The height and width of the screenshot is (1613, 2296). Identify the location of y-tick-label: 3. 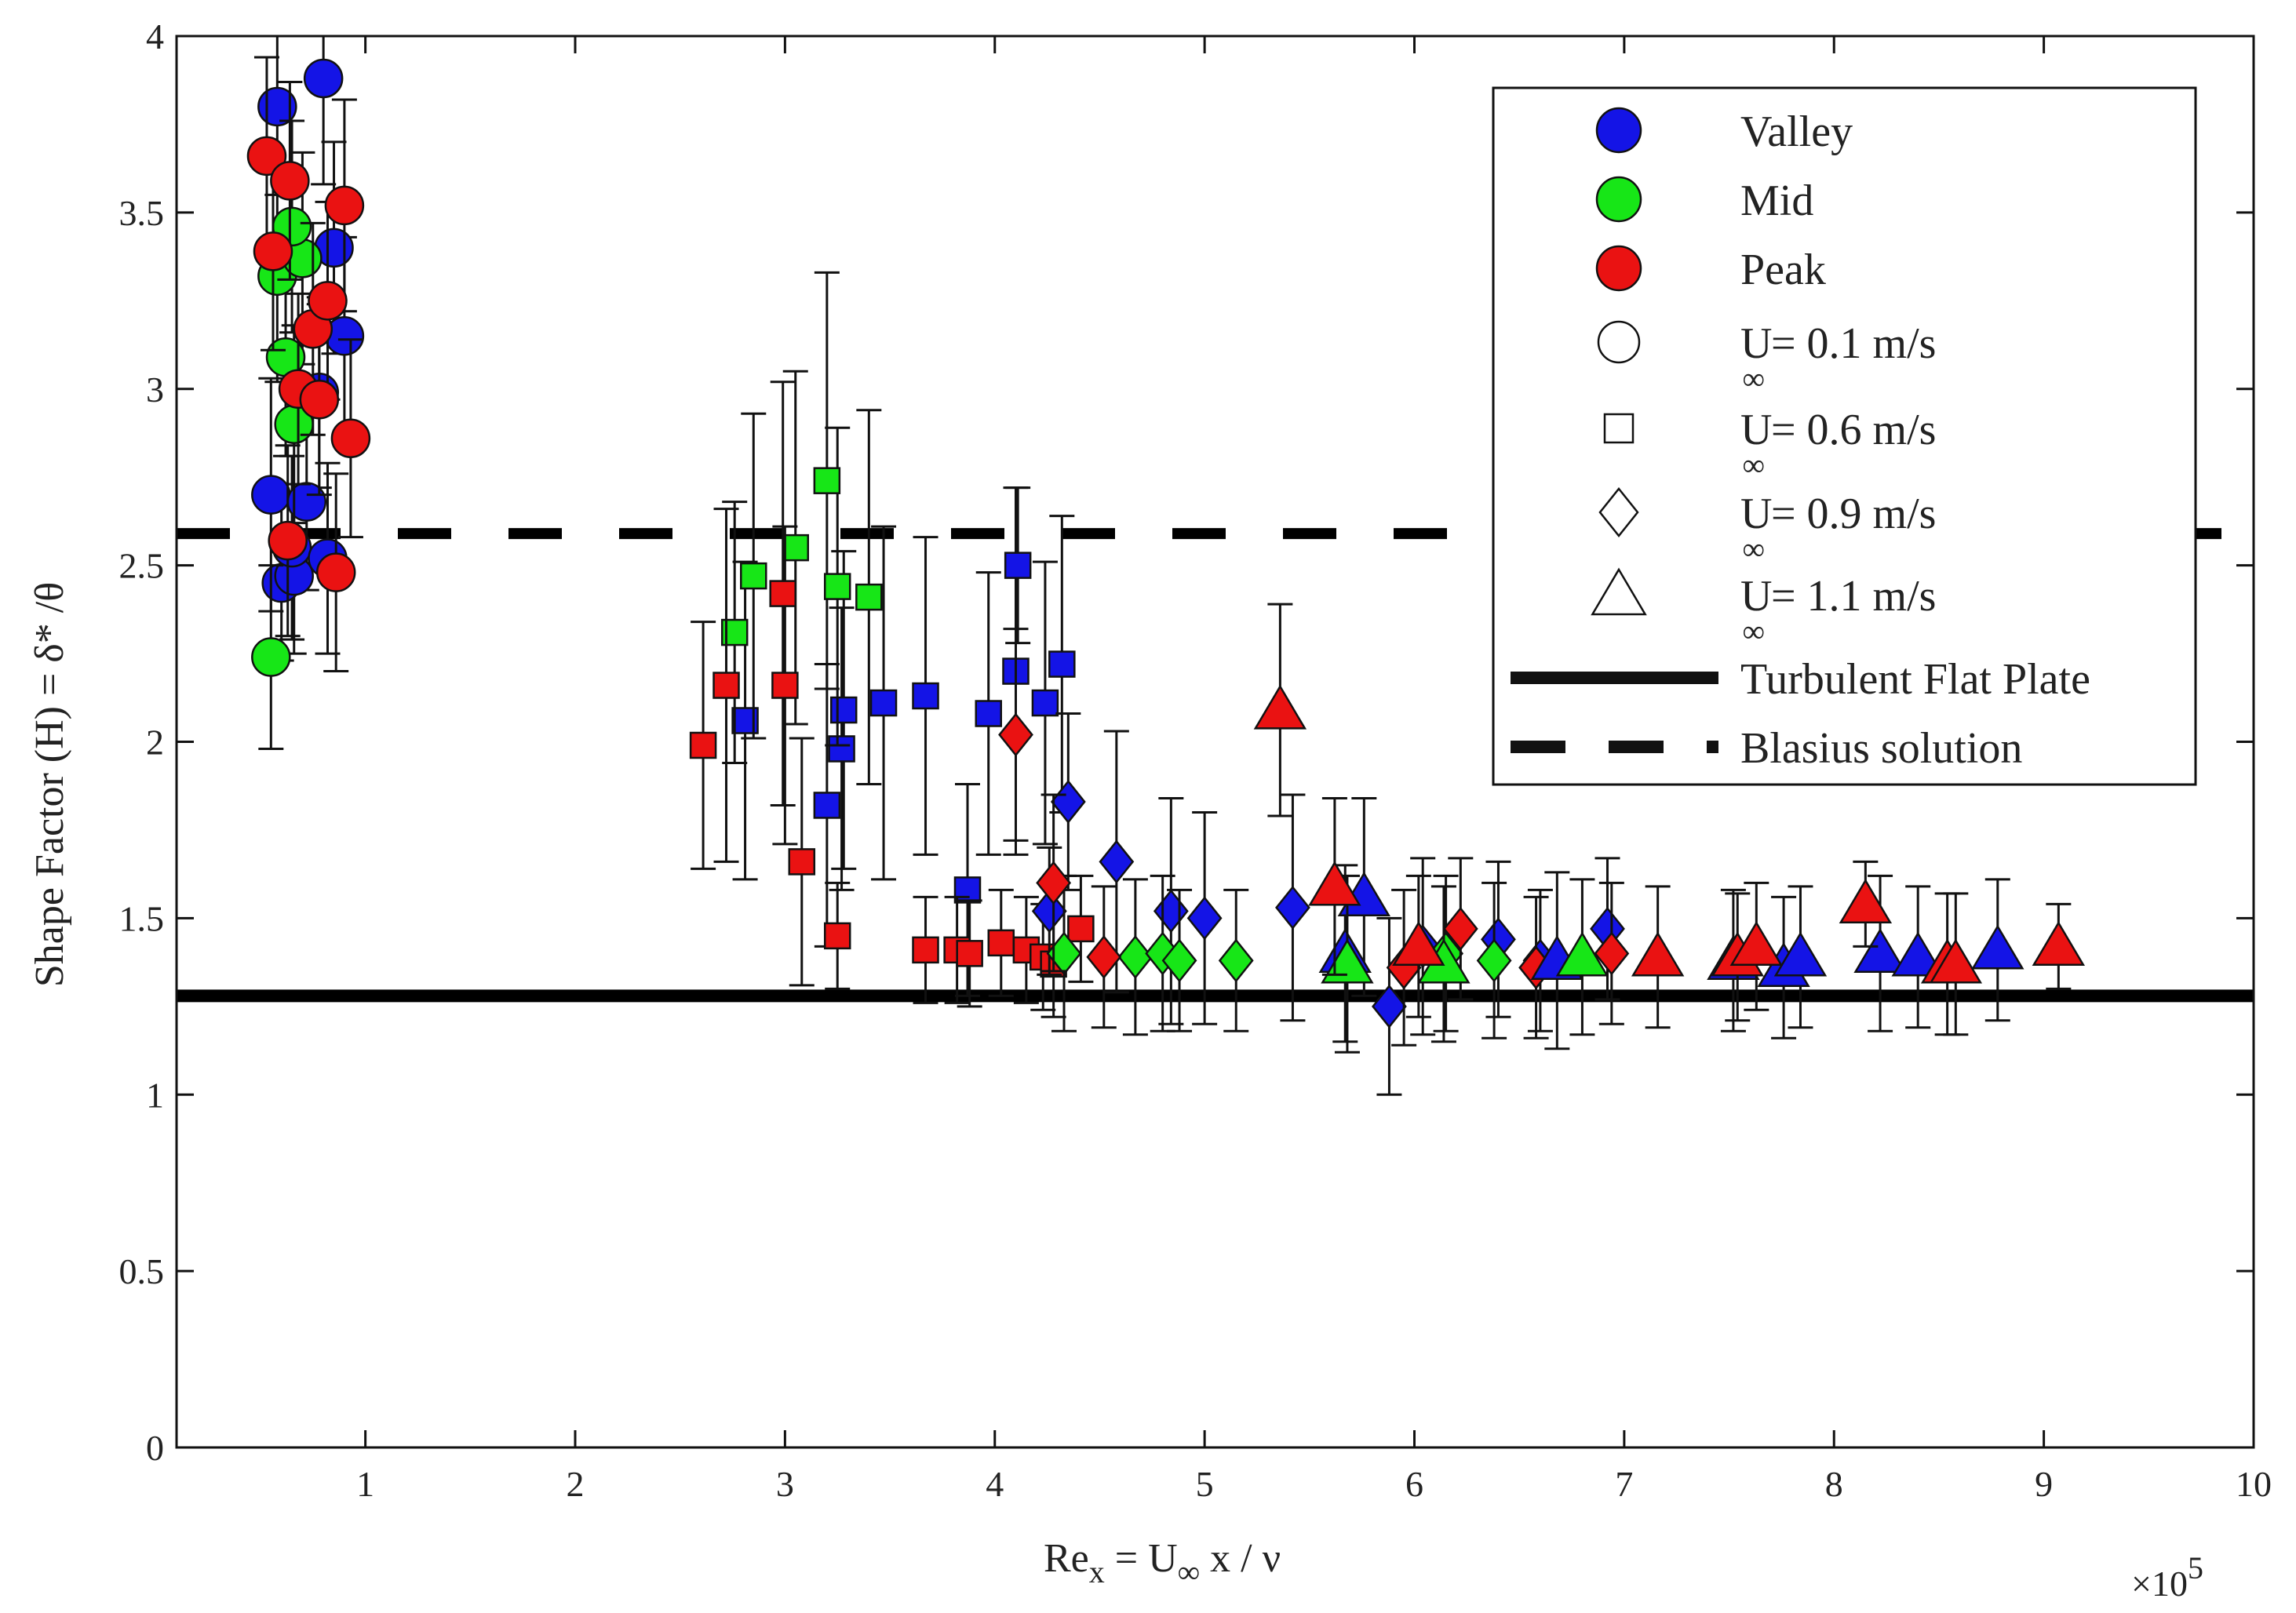
(155, 390).